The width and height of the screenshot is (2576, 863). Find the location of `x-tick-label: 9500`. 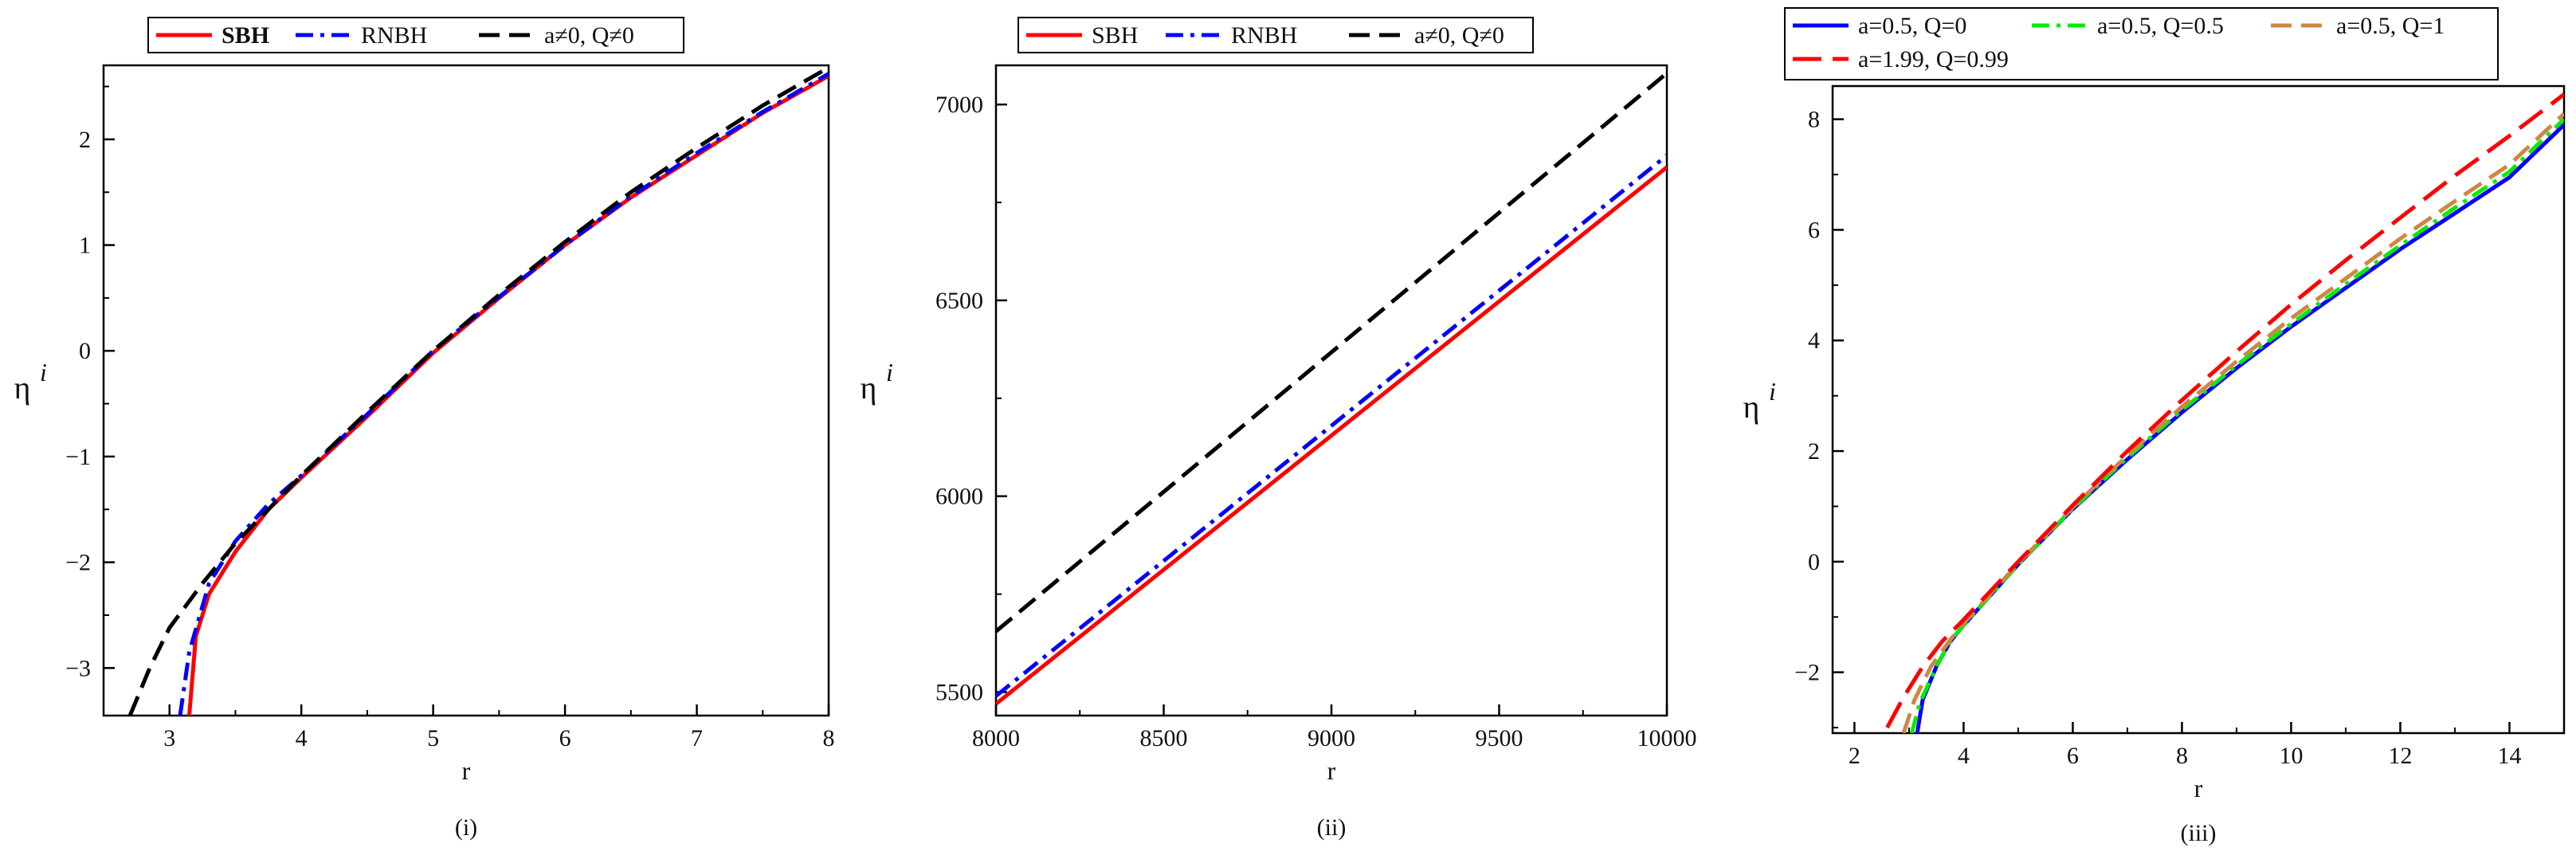

x-tick-label: 9500 is located at coordinates (1499, 738).